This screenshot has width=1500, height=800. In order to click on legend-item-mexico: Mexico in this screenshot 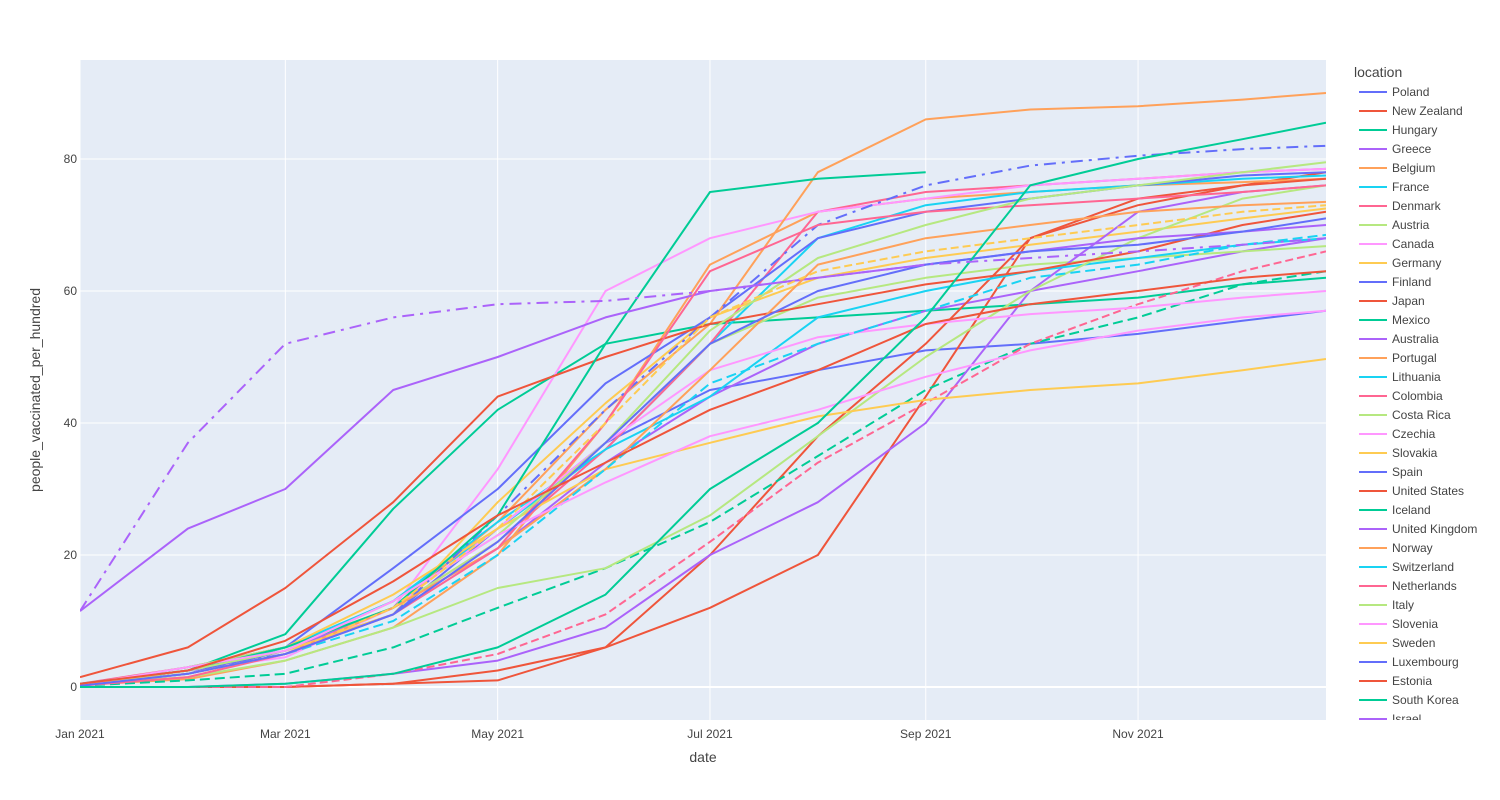, I will do `click(1394, 320)`.